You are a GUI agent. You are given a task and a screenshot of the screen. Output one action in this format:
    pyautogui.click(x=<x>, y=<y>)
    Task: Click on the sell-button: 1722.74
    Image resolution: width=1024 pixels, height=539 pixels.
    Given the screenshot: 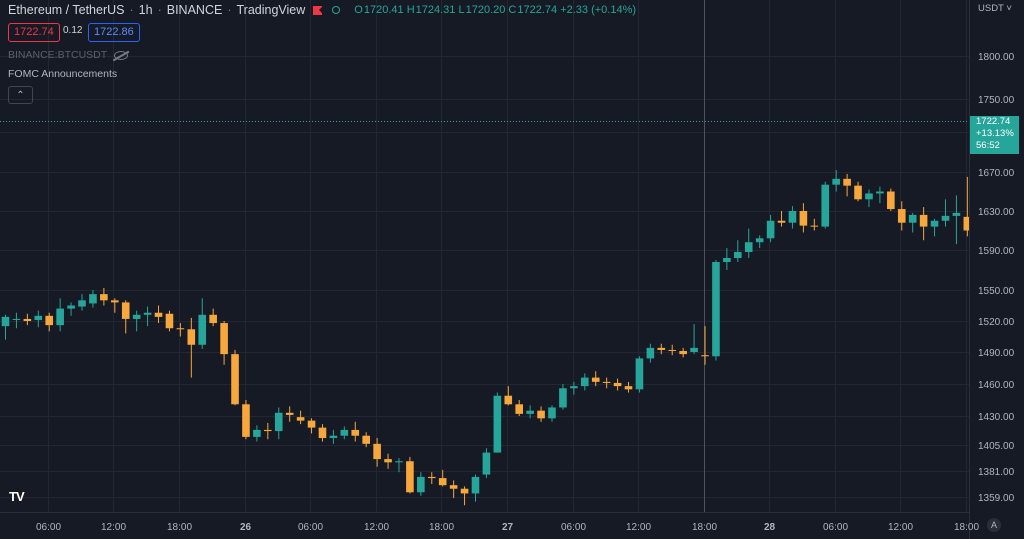 What is the action you would take?
    pyautogui.click(x=34, y=32)
    